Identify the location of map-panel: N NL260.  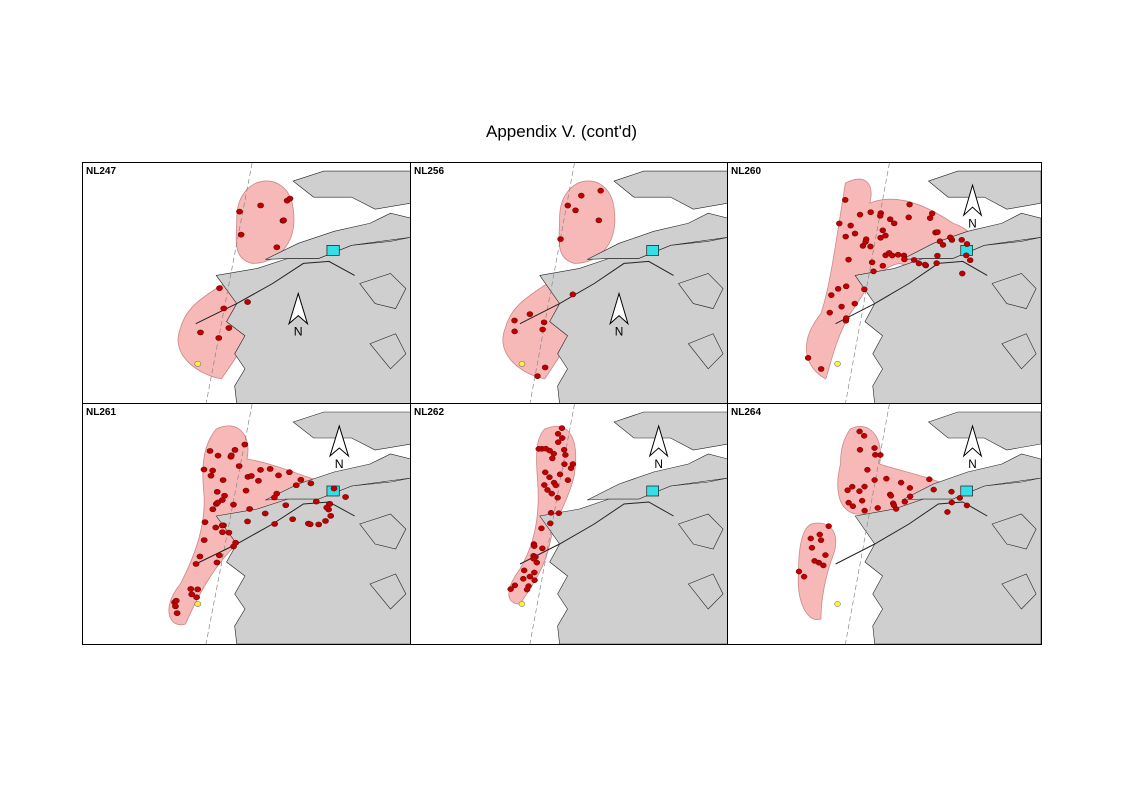
(884, 283).